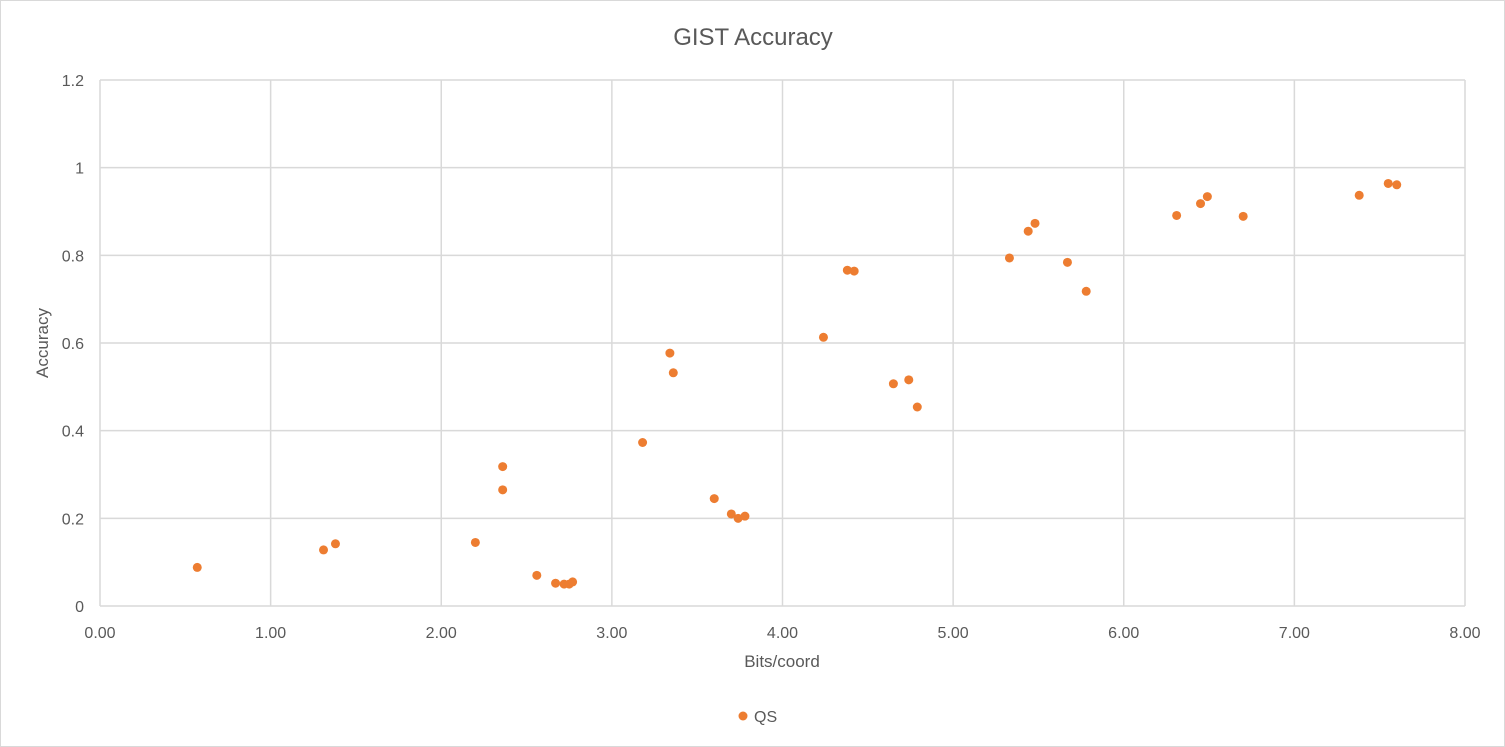 This screenshot has width=1505, height=747. What do you see at coordinates (42, 343) in the screenshot?
I see `y-axis-label: Accuracy` at bounding box center [42, 343].